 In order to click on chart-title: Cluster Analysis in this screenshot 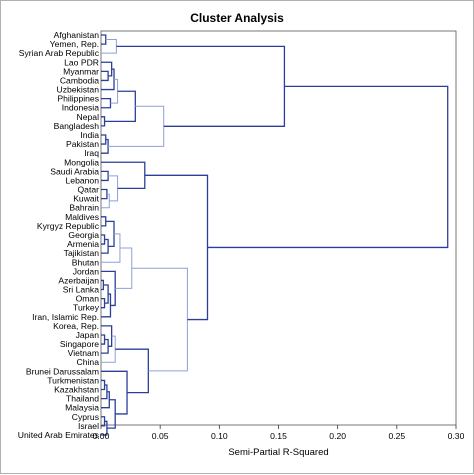, I will do `click(237, 18)`.